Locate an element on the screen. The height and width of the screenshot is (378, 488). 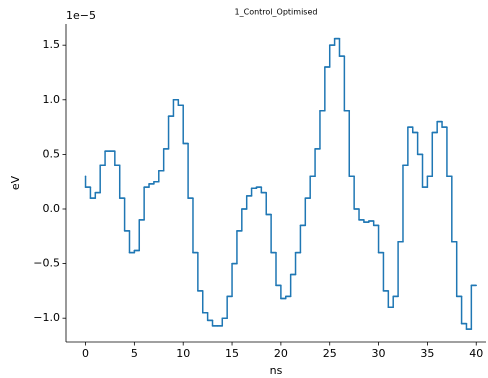
chart-title: 1_Control_Optimised is located at coordinates (276, 12).